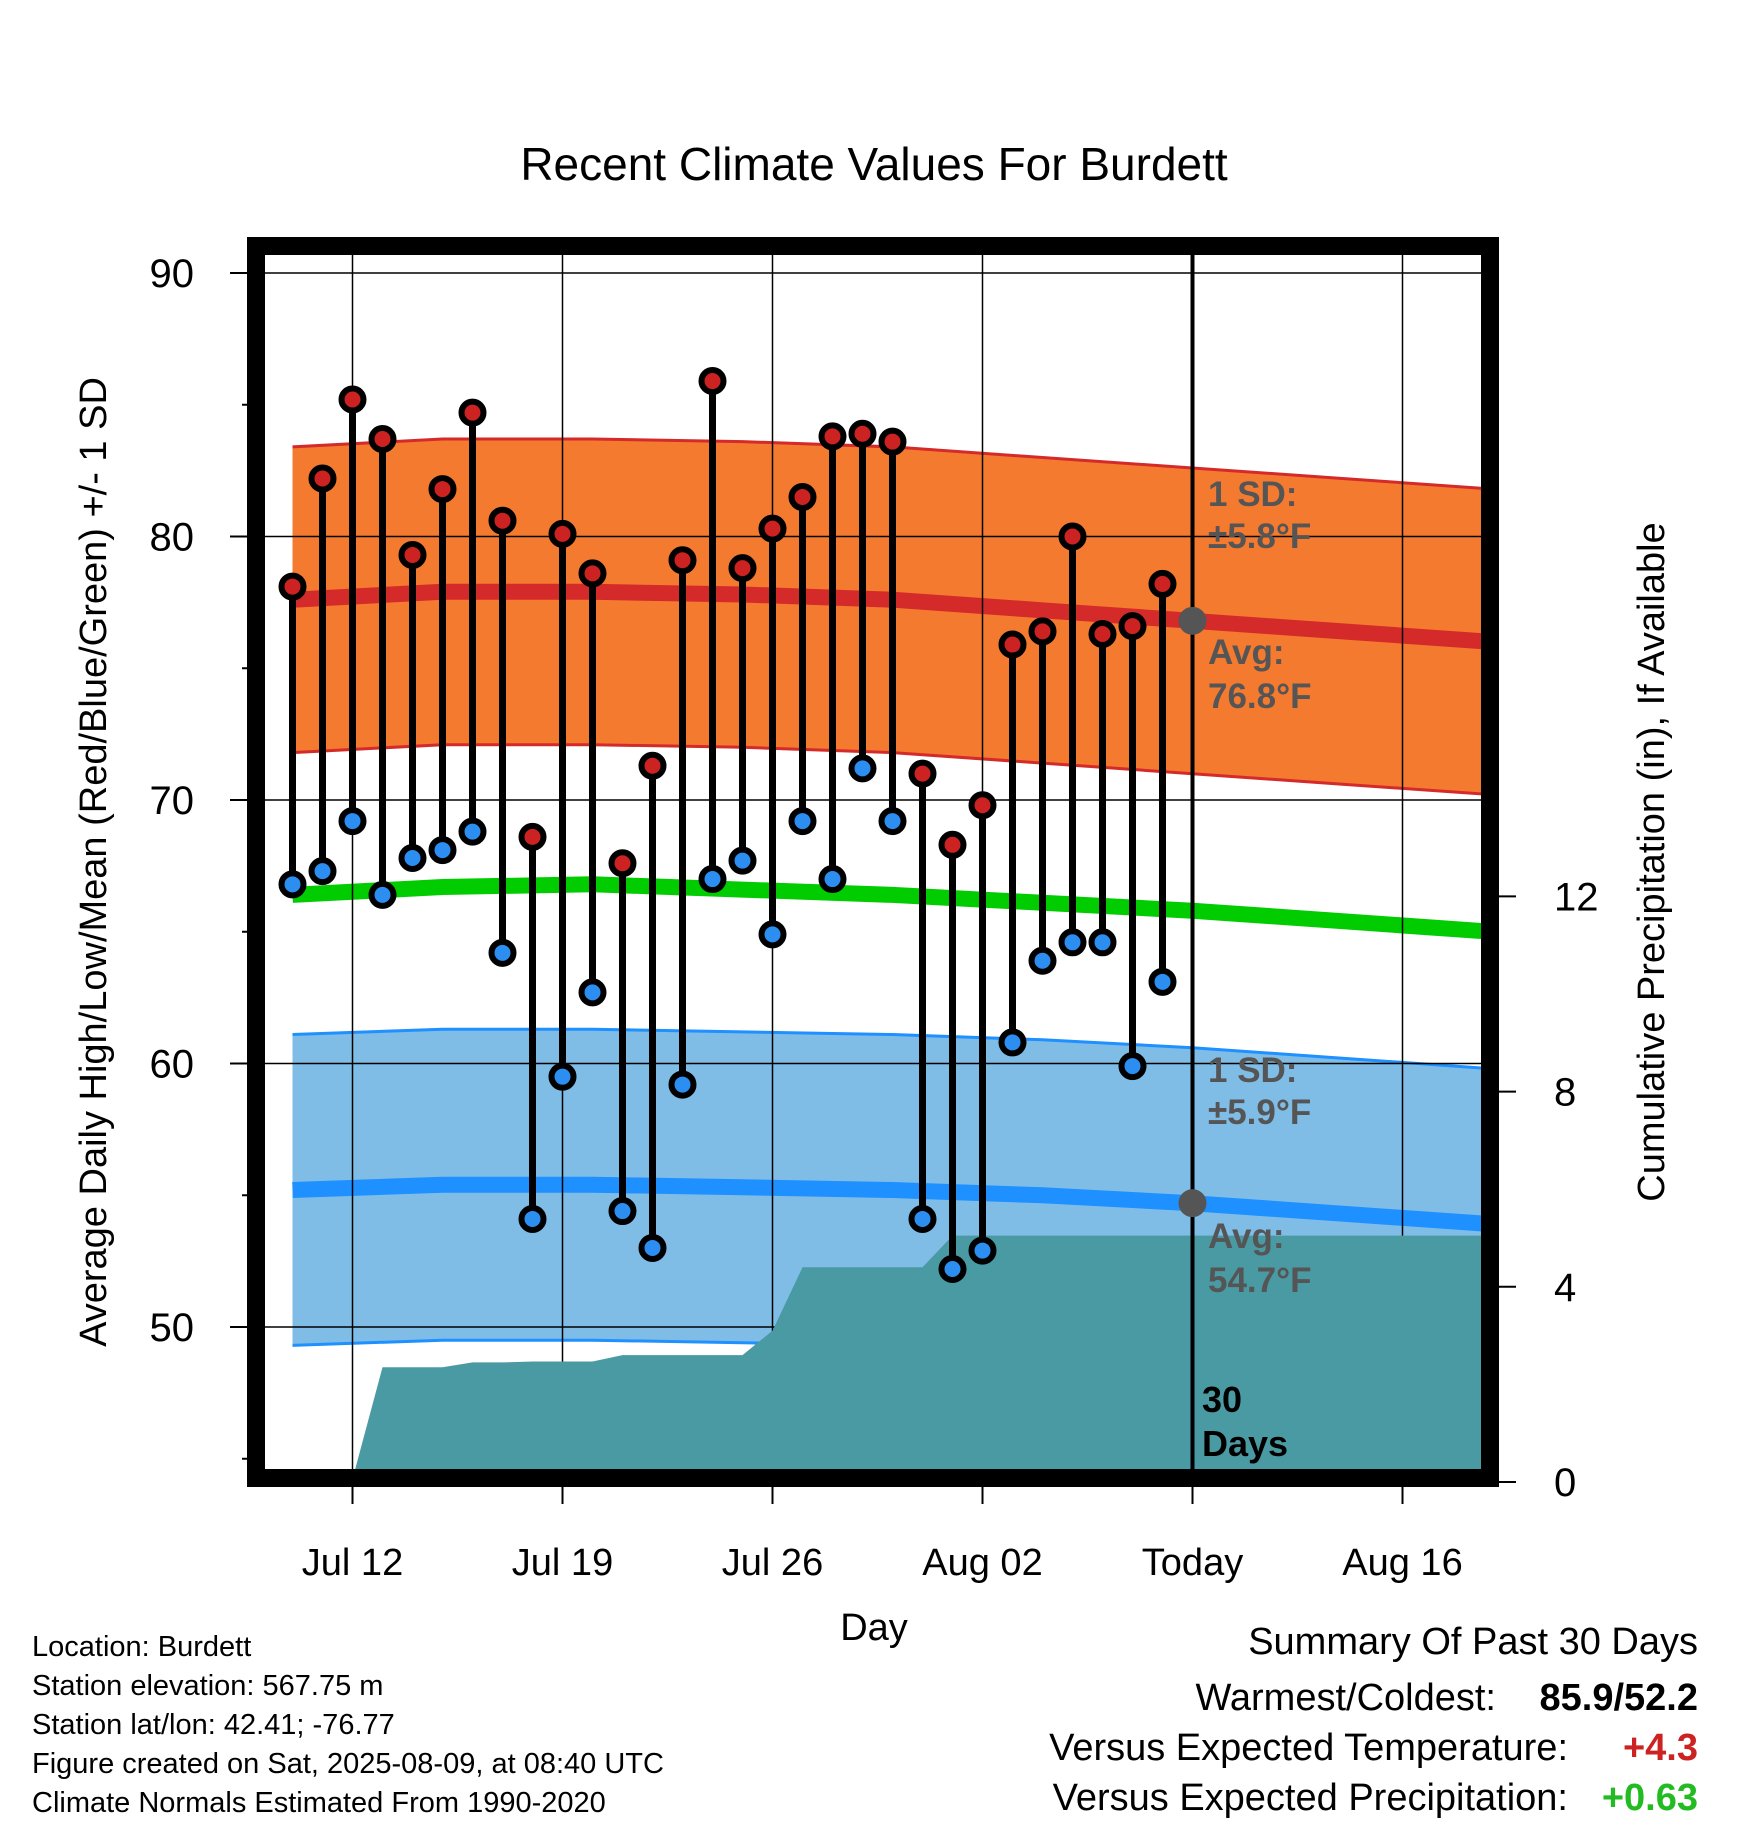 Image resolution: width=1748 pixels, height=1828 pixels. What do you see at coordinates (1222, 1399) in the screenshot?
I see `svg-text: 30` at bounding box center [1222, 1399].